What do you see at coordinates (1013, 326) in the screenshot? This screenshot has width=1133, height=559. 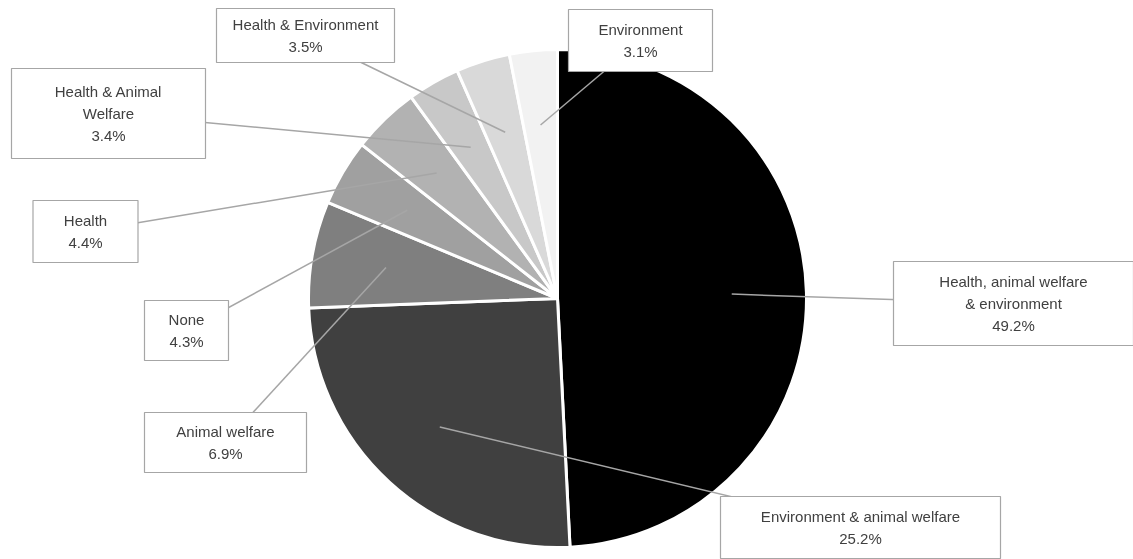 I see `data-label: 49.2%` at bounding box center [1013, 326].